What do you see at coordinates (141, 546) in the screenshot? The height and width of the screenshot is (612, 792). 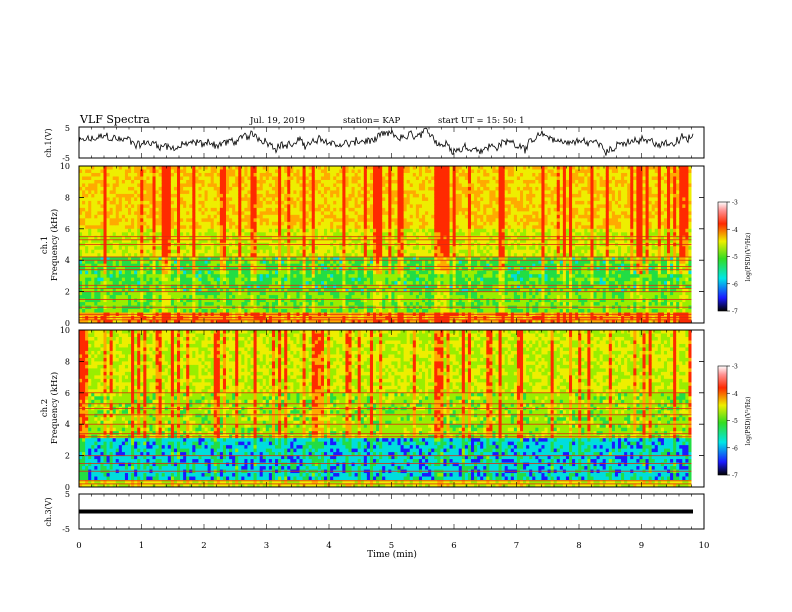 I see `x-tick-1: 1` at bounding box center [141, 546].